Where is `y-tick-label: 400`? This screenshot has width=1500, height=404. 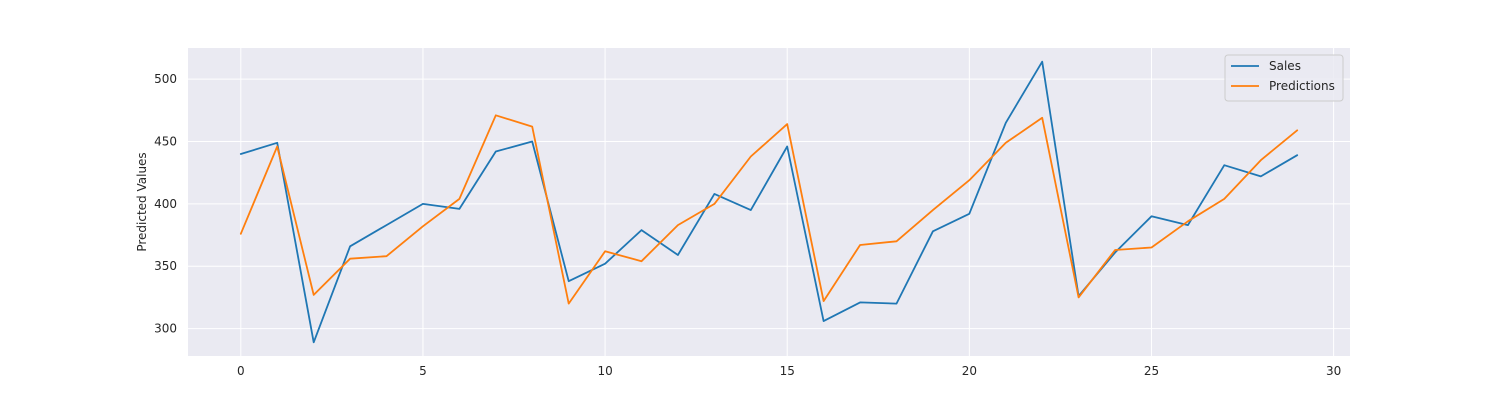 y-tick-label: 400 is located at coordinates (165, 204).